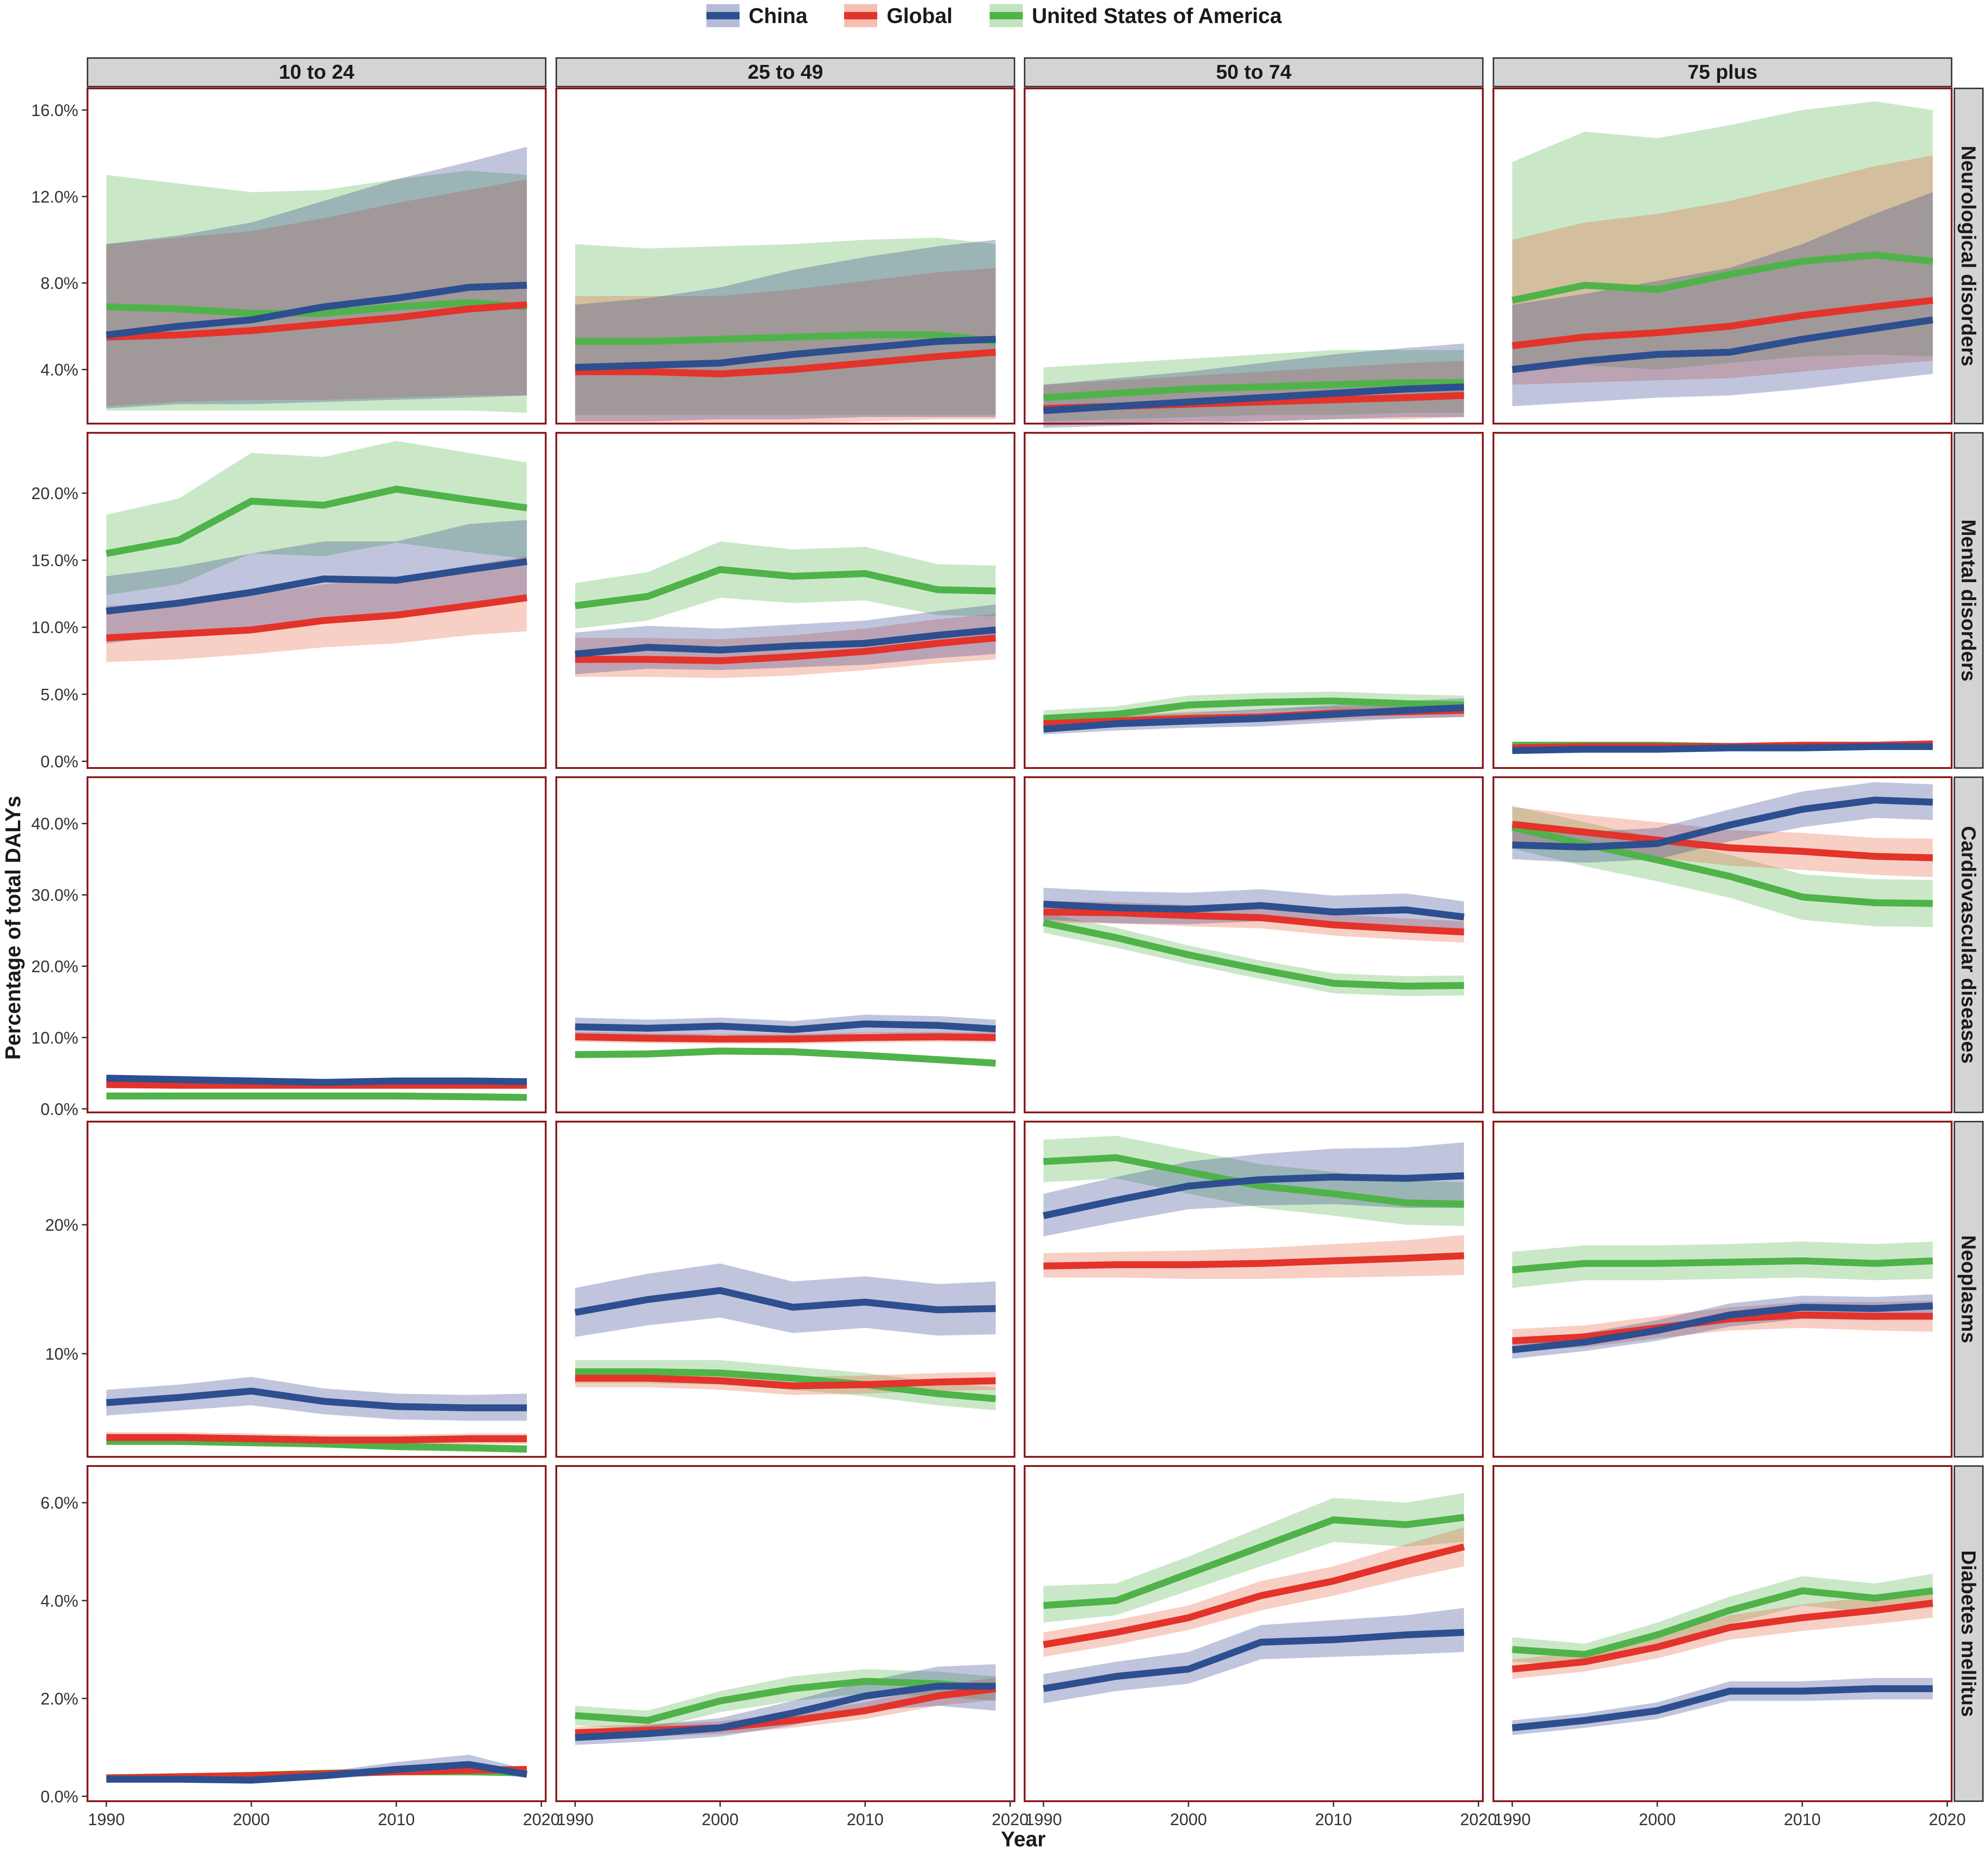 The height and width of the screenshot is (1856, 1988). Describe the element at coordinates (61, 1353) in the screenshot. I see `y-tick-label: 10%` at that location.